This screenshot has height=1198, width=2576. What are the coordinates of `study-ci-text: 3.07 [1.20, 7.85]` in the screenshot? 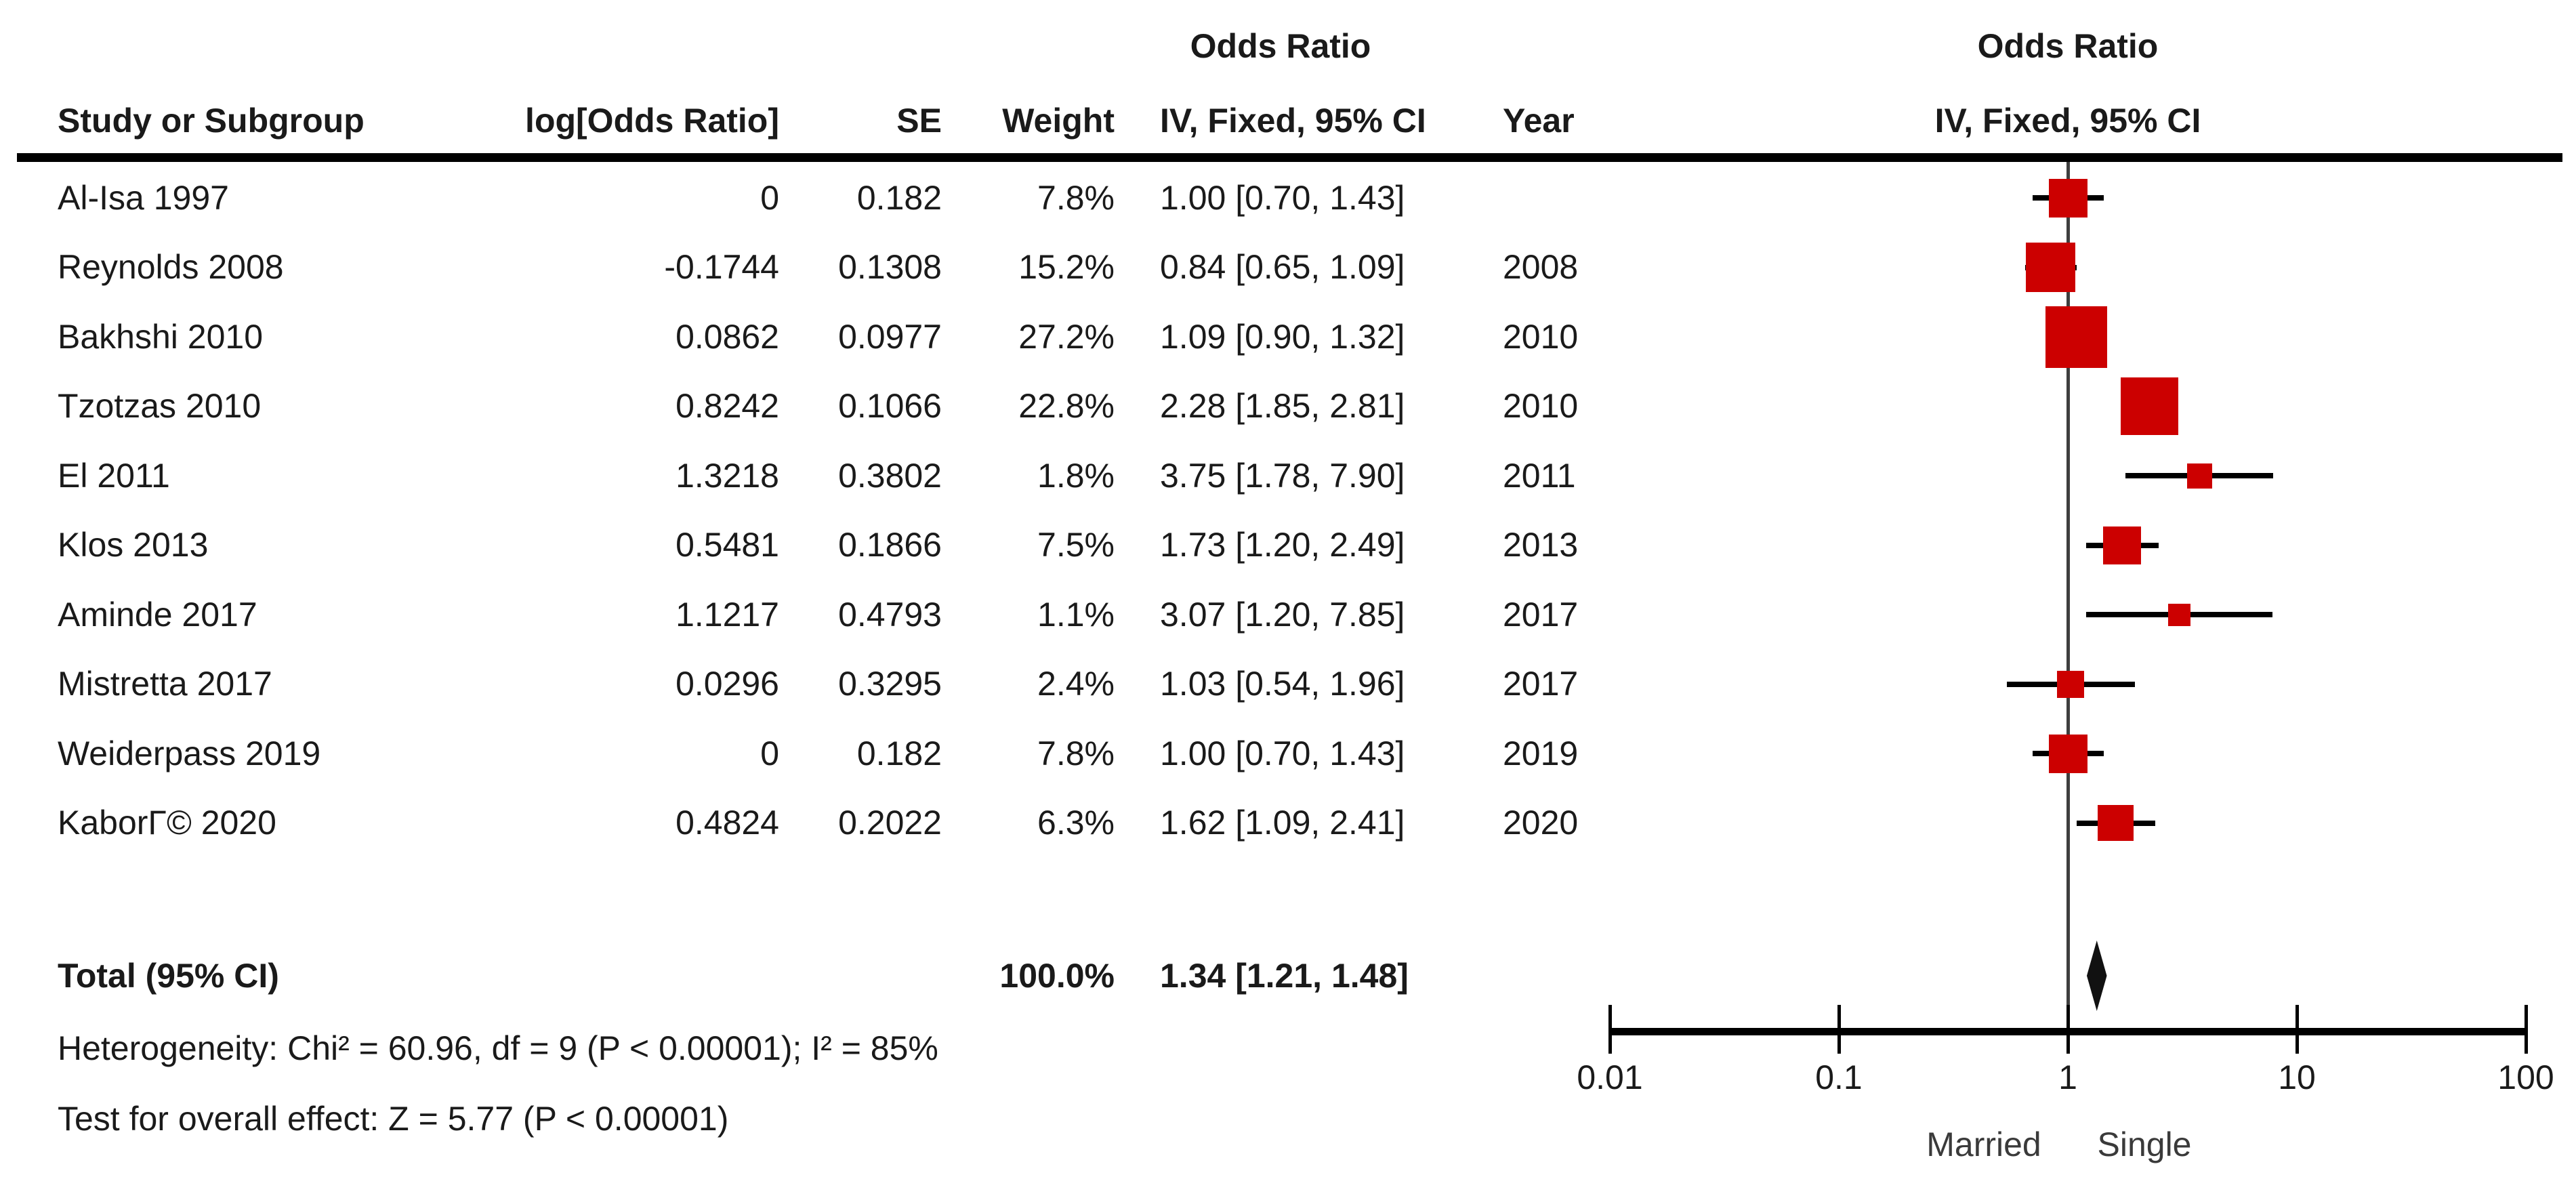 It's located at (1282, 615).